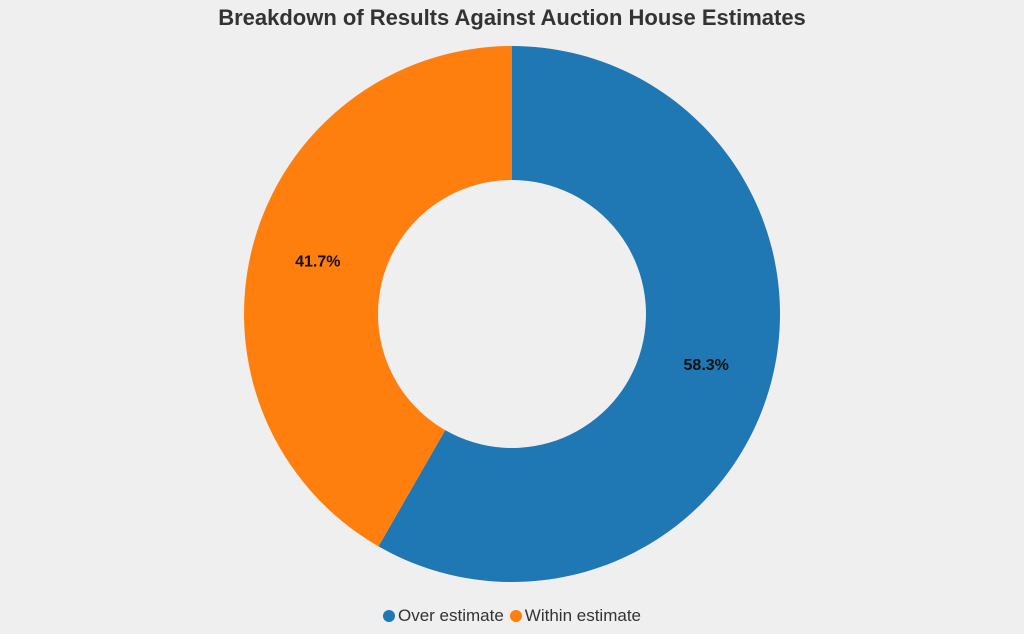 The height and width of the screenshot is (634, 1024). Describe the element at coordinates (450, 615) in the screenshot. I see `legend-label-over-estimate: Over estimate` at that location.